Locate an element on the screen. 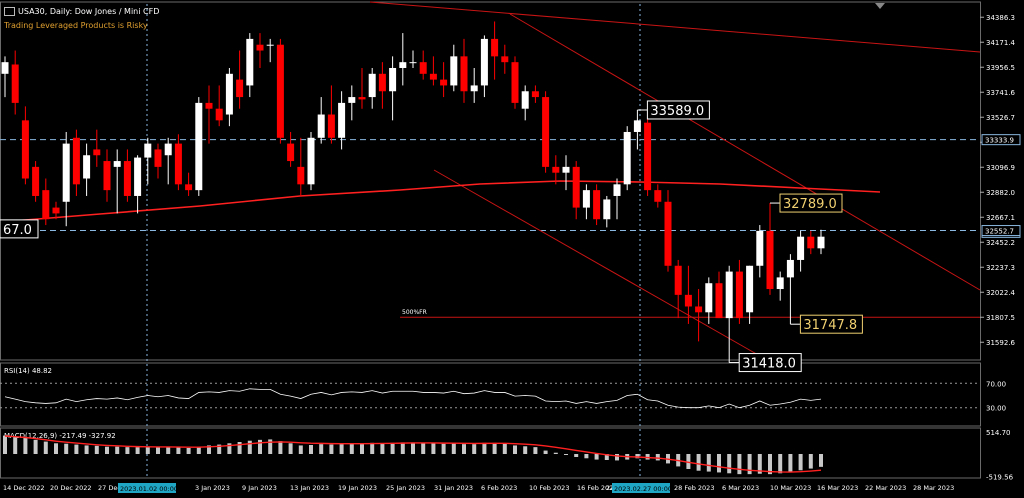 This screenshot has width=1024, height=498. rsi-title: RSI(14) 48.82 is located at coordinates (28, 371).